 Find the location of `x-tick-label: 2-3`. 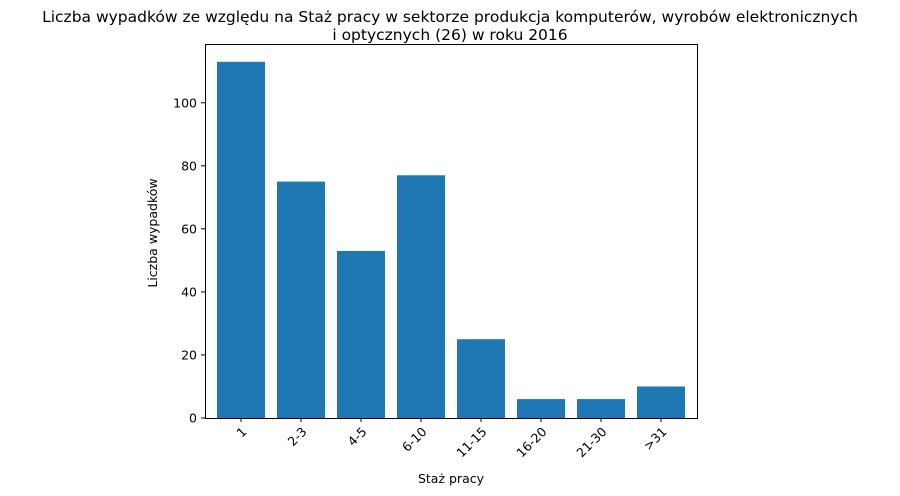

x-tick-label: 2-3 is located at coordinates (297, 436).